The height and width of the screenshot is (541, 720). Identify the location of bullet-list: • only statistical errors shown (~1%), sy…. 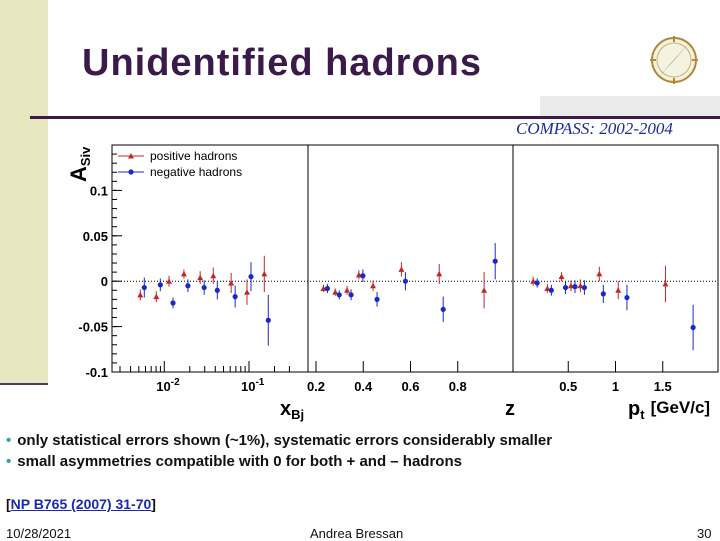
(279, 451).